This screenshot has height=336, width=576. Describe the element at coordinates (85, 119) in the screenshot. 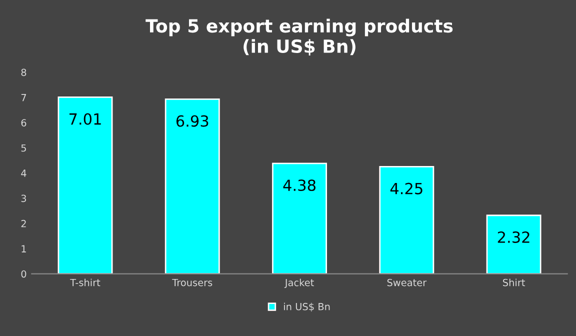

I see `data-label: 7.01` at that location.